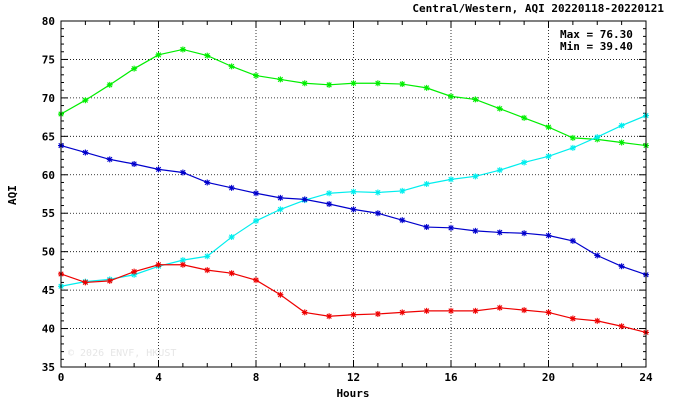 This screenshot has height=409, width=674. I want to click on x-tick-label: 0, so click(61, 377).